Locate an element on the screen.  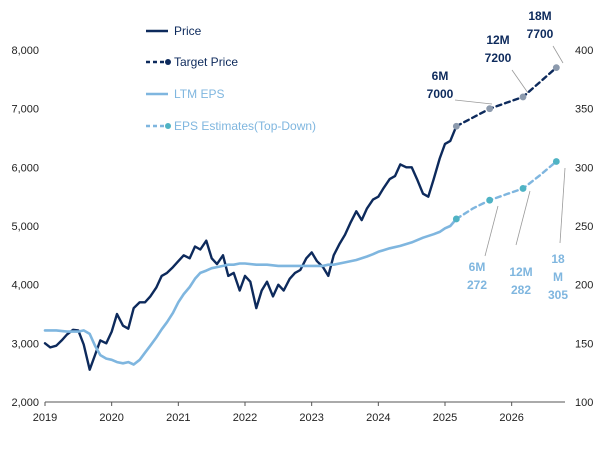
y-right-tick-label: 250 is located at coordinates (584, 227).